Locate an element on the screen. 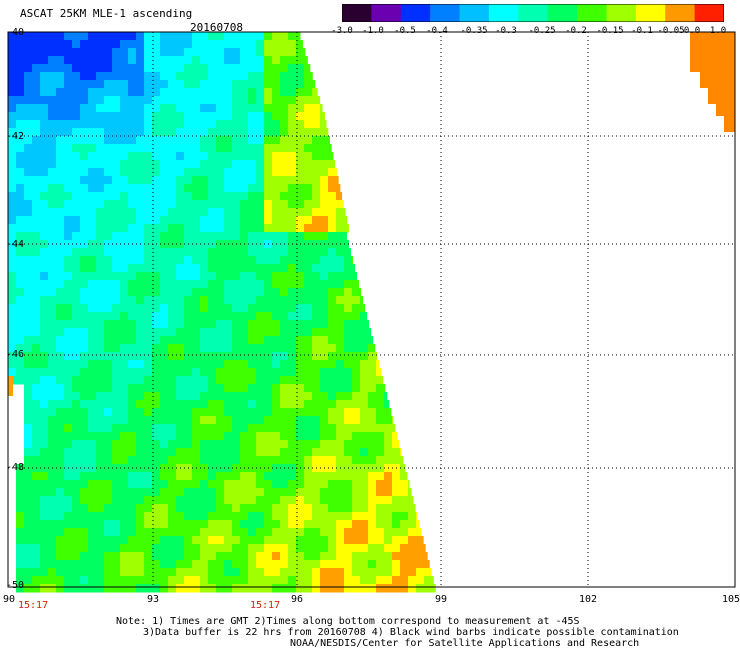  lat-label: -48 is located at coordinates (15, 467).